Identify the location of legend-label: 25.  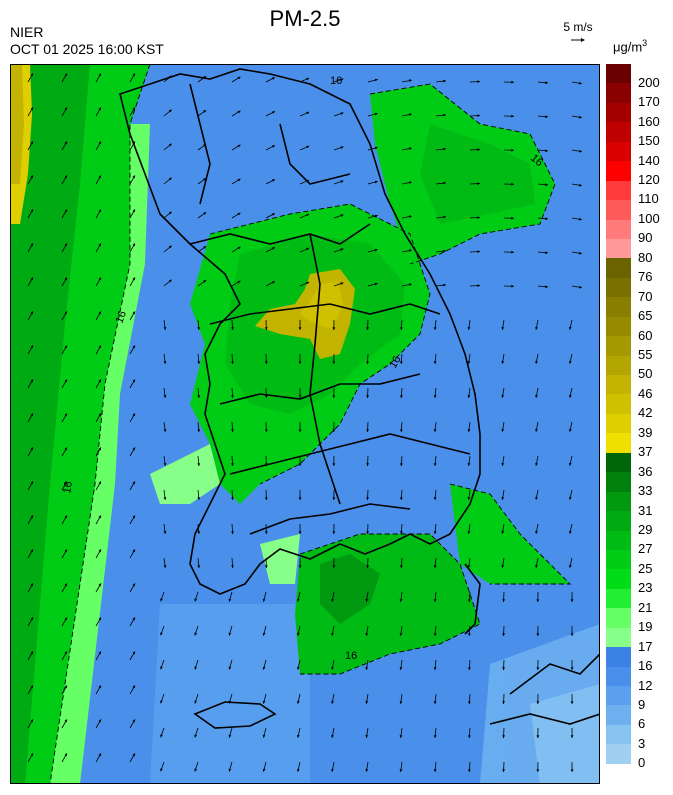
(645, 568).